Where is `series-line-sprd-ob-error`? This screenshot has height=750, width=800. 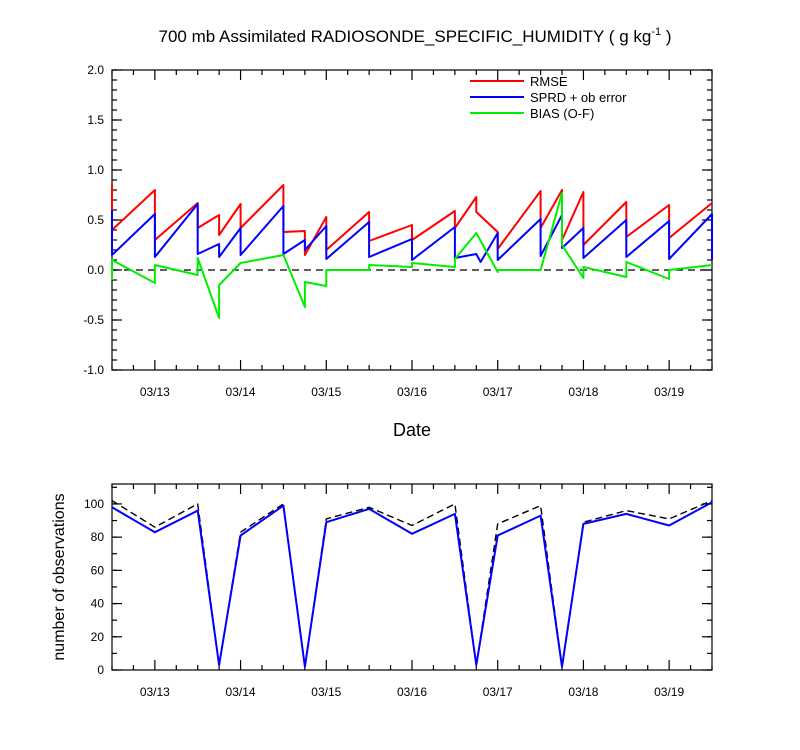
series-line-sprd-ob-error is located at coordinates (412, 233).